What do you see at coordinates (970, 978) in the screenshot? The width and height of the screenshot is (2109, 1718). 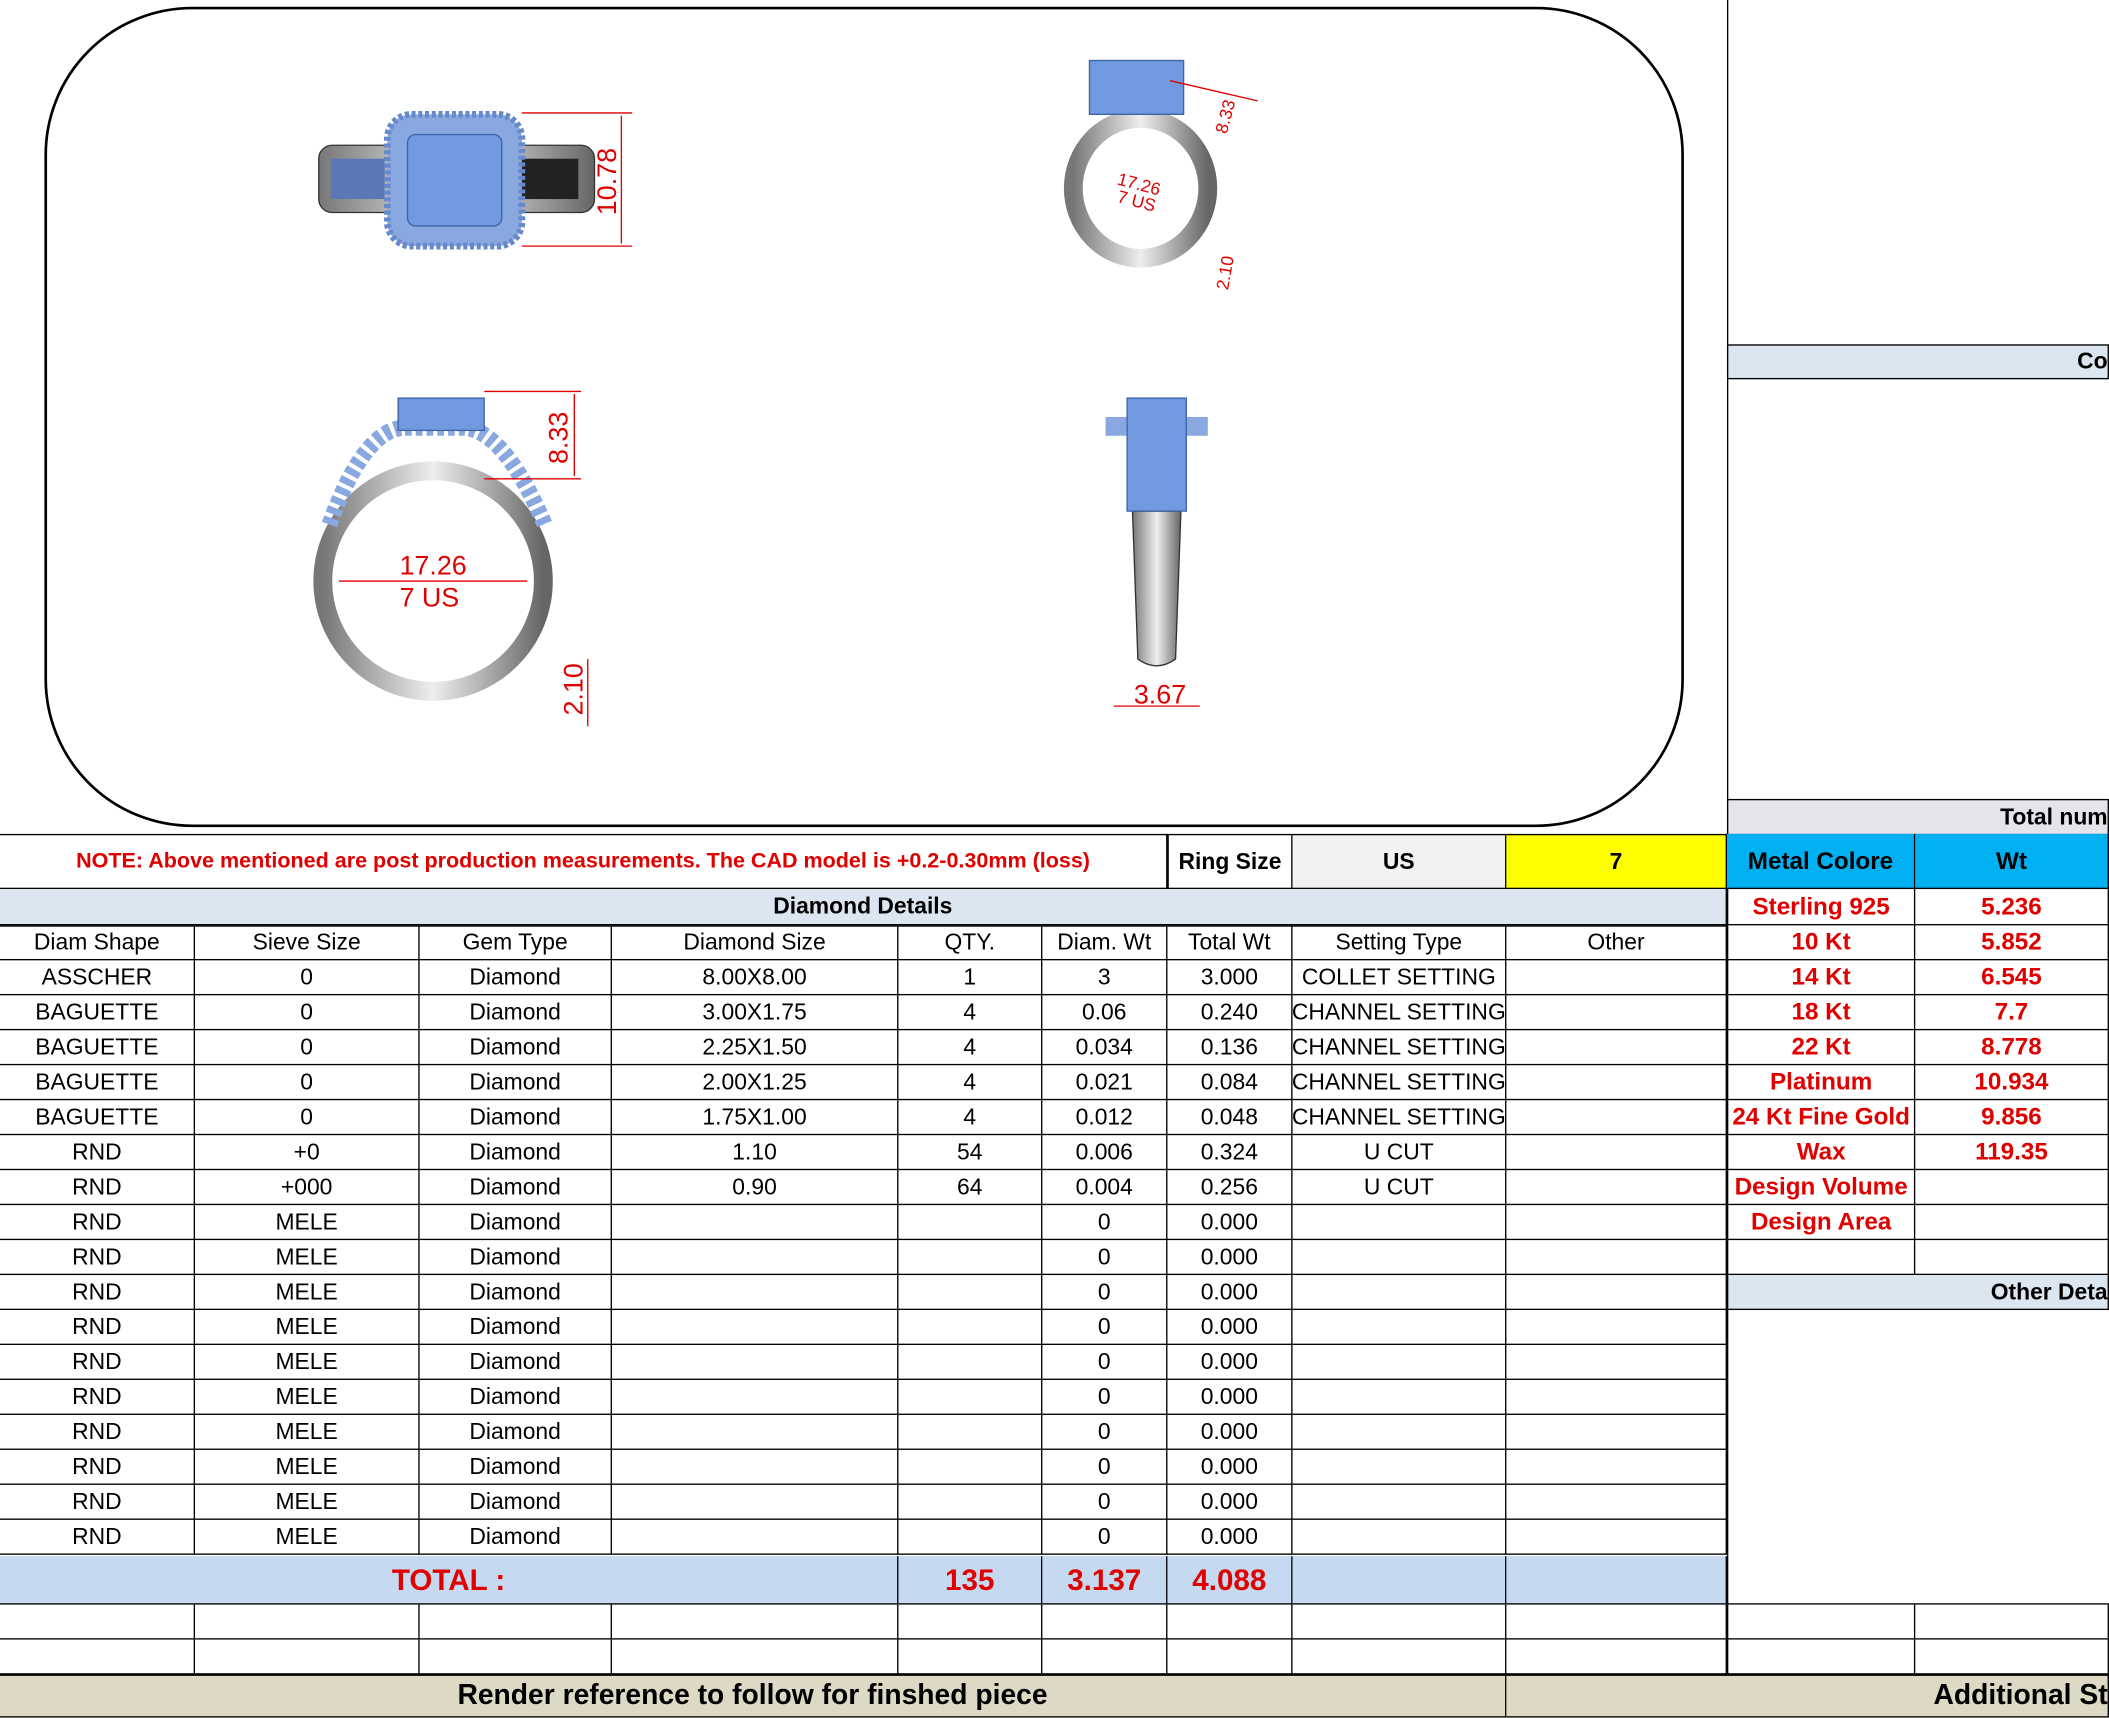 I see `table-cell: 1` at bounding box center [970, 978].